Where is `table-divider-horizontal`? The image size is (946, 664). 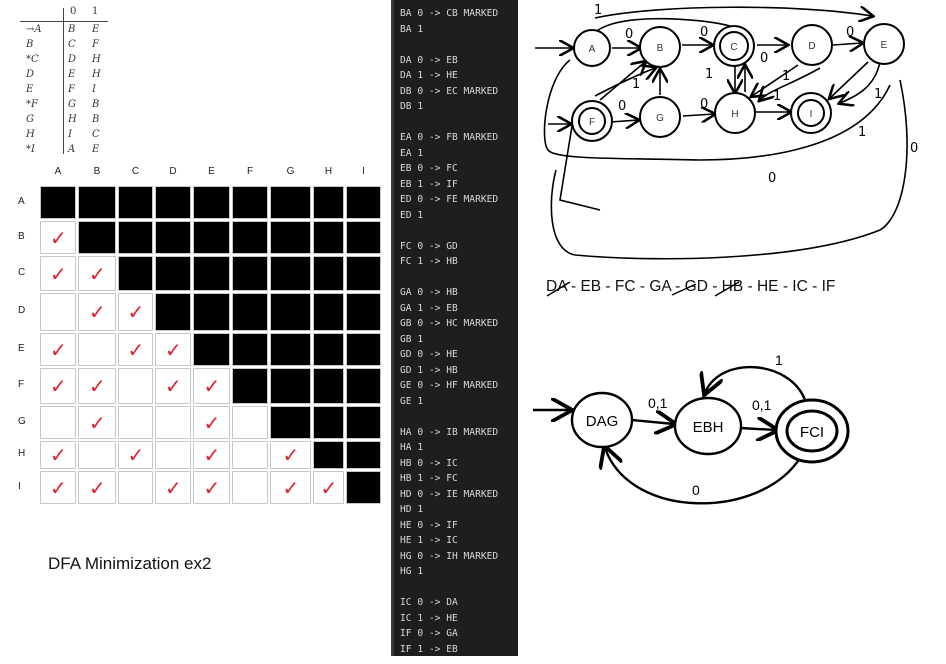
table-divider-horizontal is located at coordinates (64, 21).